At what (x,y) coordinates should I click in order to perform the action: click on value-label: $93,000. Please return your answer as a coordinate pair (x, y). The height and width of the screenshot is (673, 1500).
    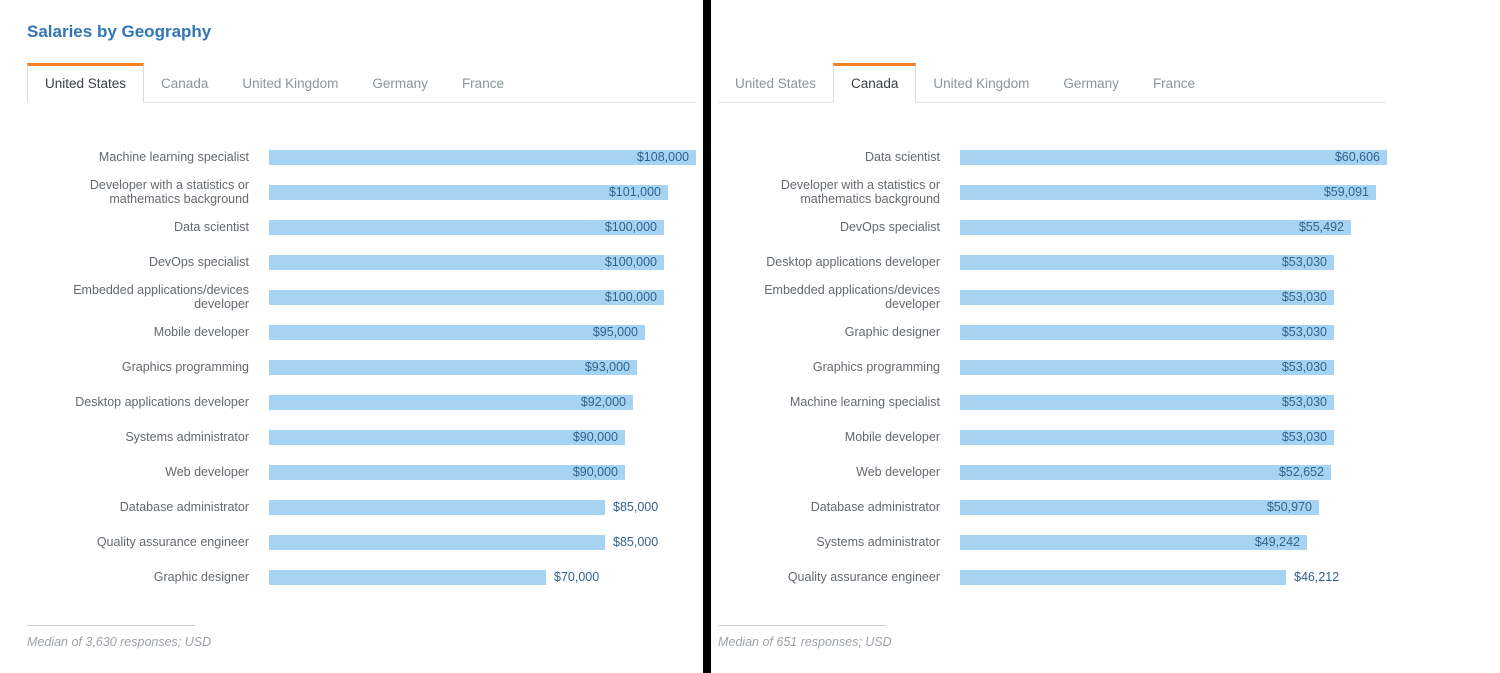
    Looking at the image, I should click on (607, 367).